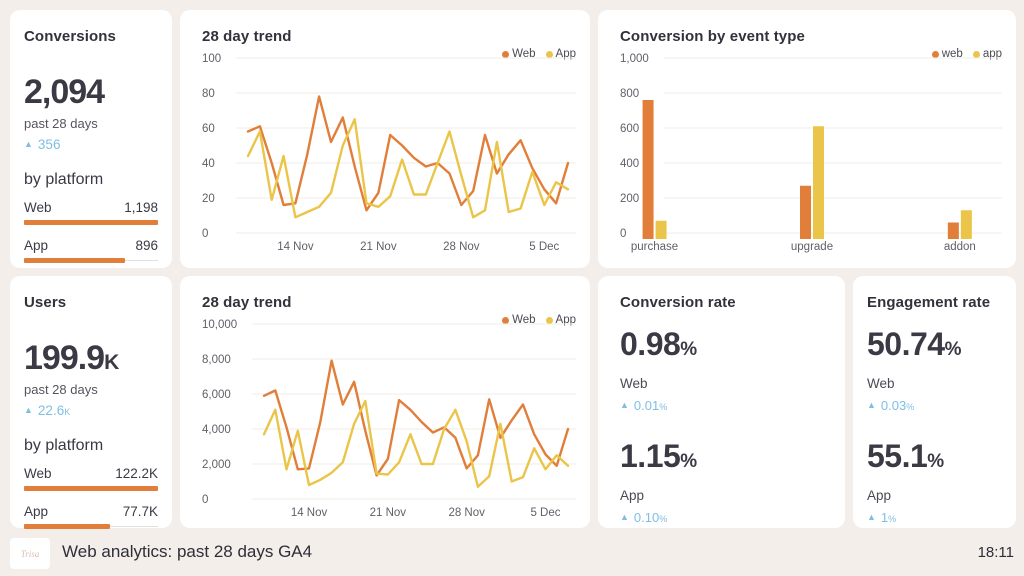 The width and height of the screenshot is (1024, 576). Describe the element at coordinates (216, 430) in the screenshot. I see `svg-text: 4,000` at that location.